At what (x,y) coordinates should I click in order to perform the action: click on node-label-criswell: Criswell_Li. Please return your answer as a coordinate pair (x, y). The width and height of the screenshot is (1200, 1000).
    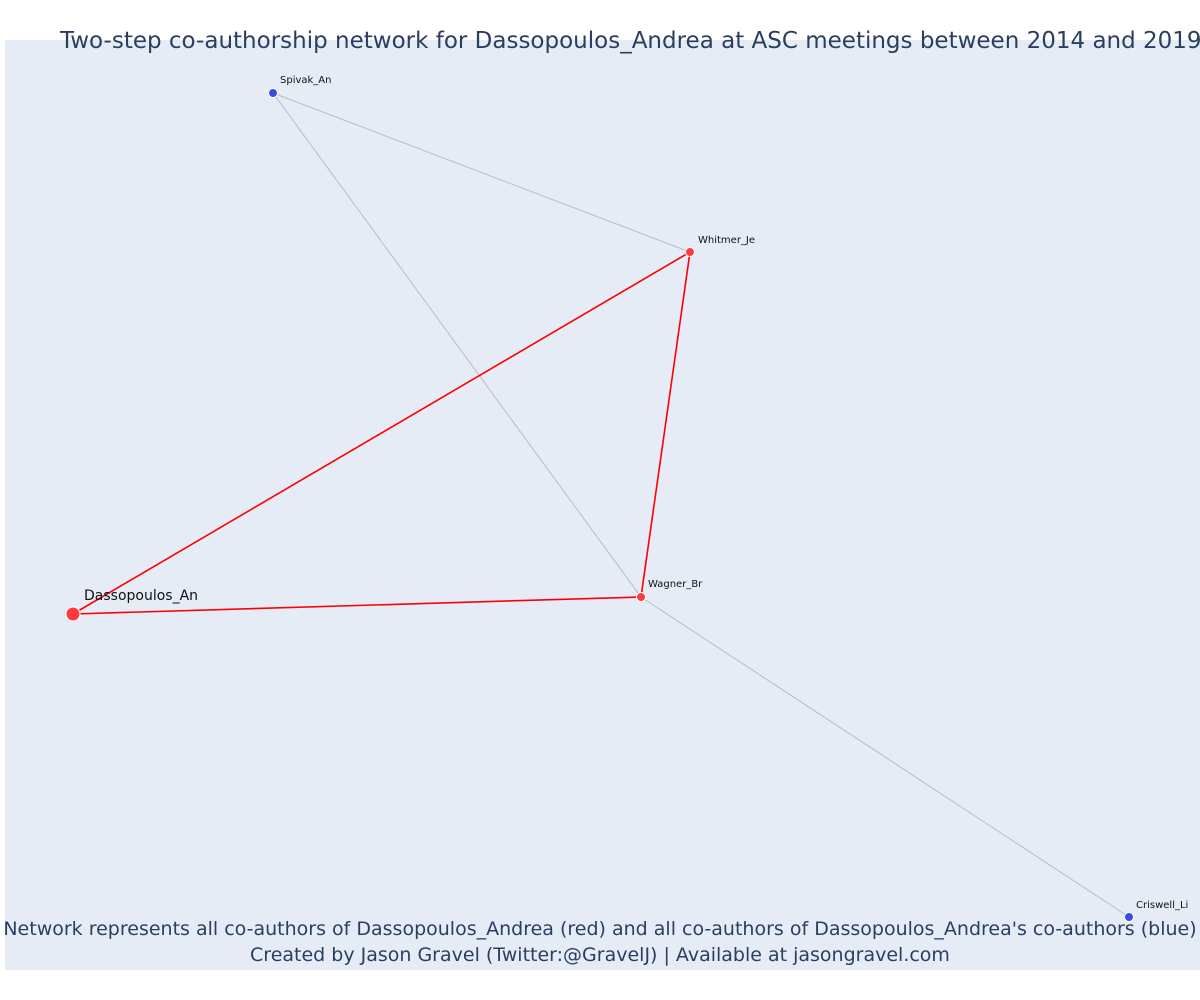
    Looking at the image, I should click on (1162, 905).